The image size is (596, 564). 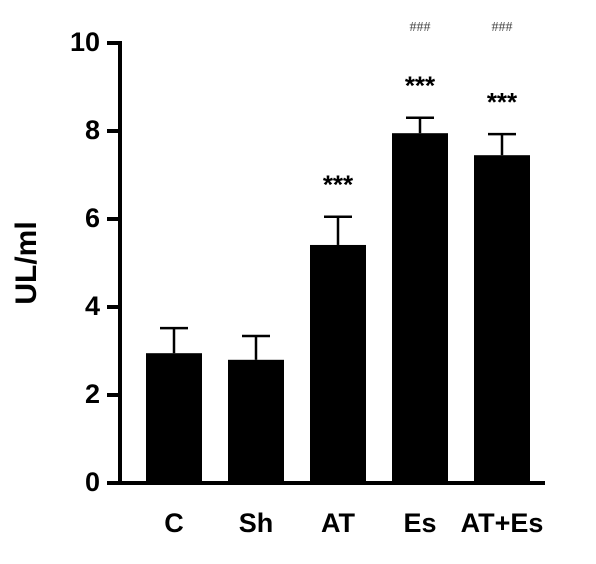 What do you see at coordinates (26, 262) in the screenshot?
I see `y-axis-label: UL/ml` at bounding box center [26, 262].